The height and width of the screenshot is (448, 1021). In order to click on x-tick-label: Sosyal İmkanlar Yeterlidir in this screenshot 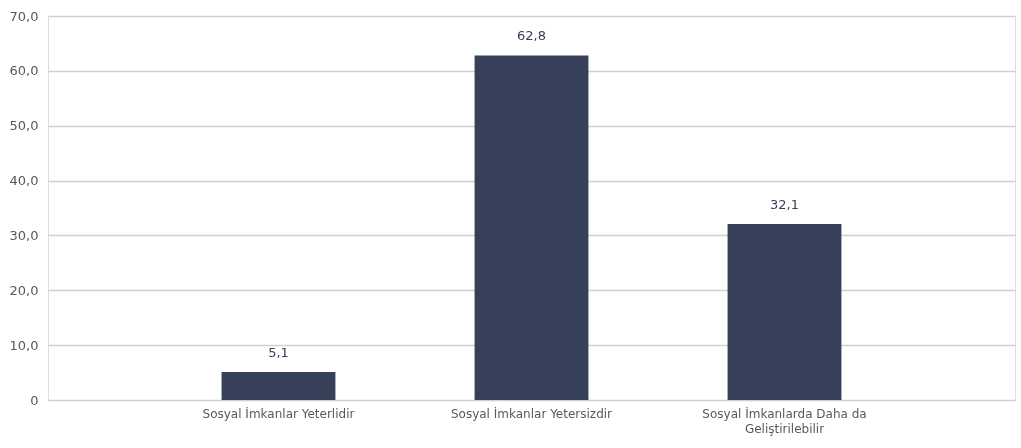, I will do `click(278, 413)`.